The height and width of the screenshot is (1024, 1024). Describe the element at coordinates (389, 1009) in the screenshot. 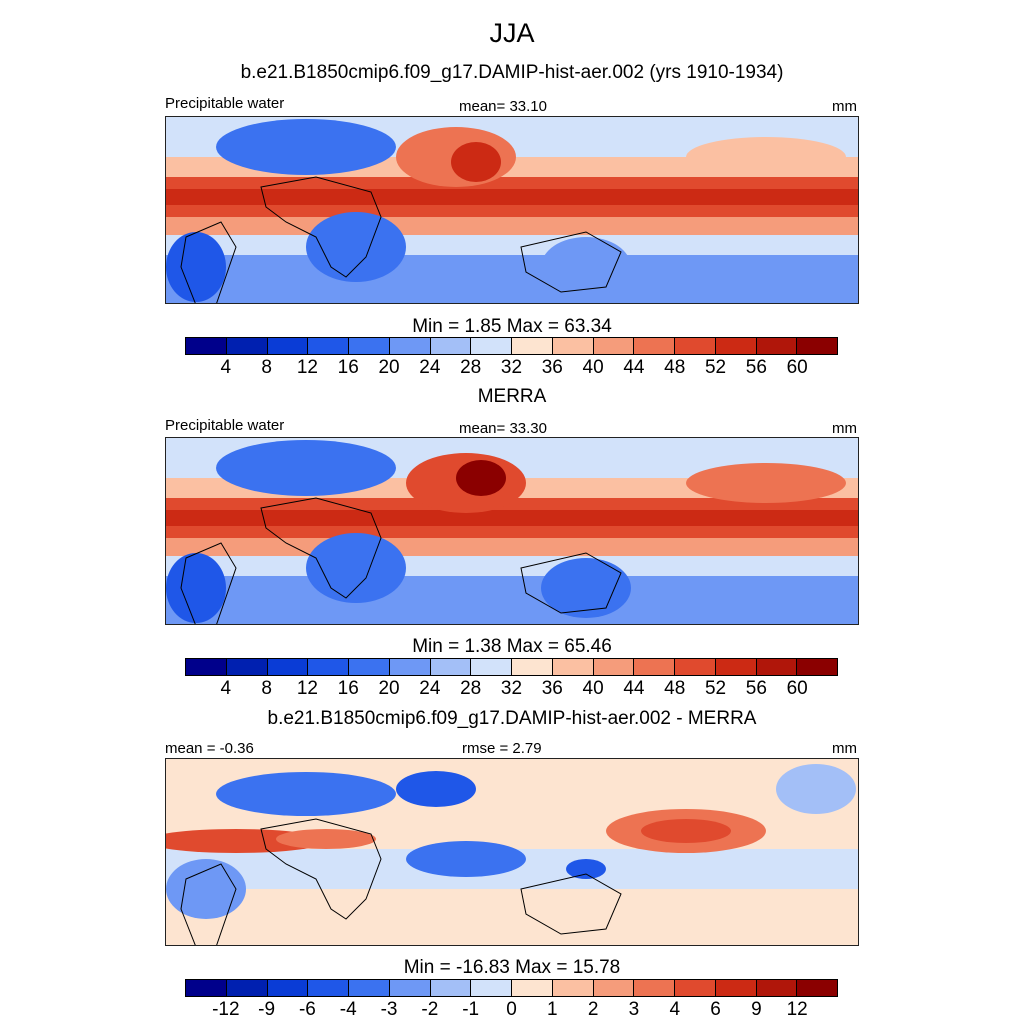

I see `colorbar-tick-label: -3` at that location.